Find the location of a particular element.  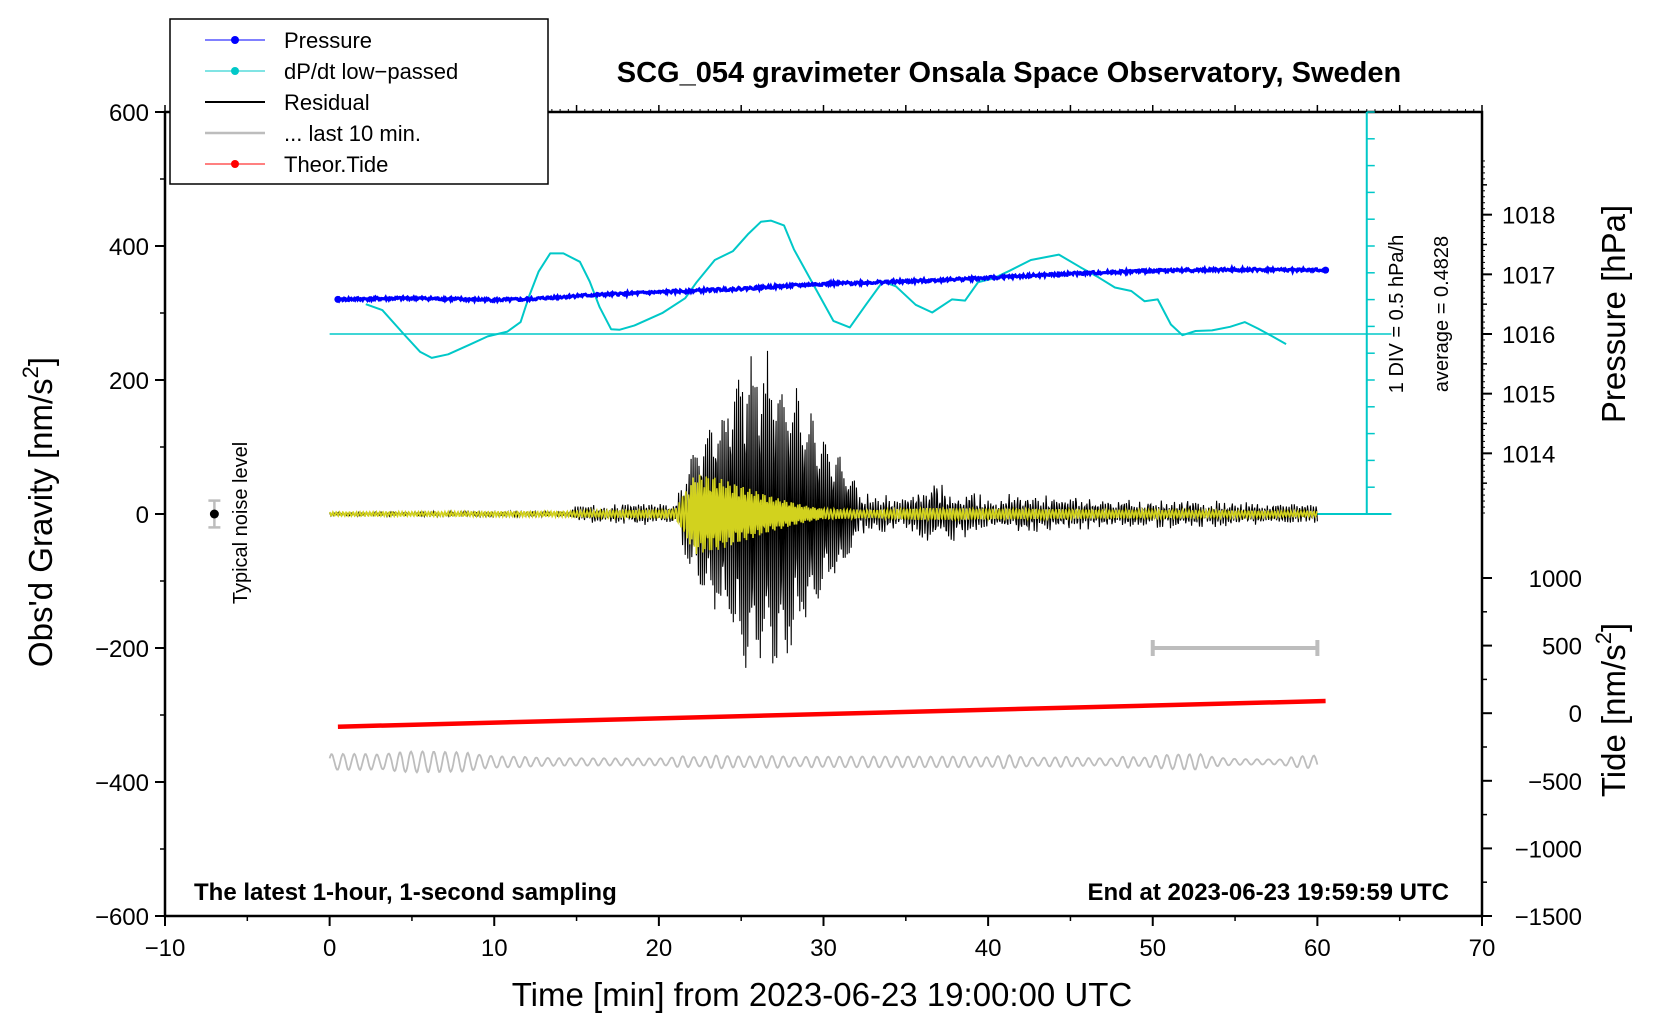

x-tick-label: 30 is located at coordinates (823, 948).